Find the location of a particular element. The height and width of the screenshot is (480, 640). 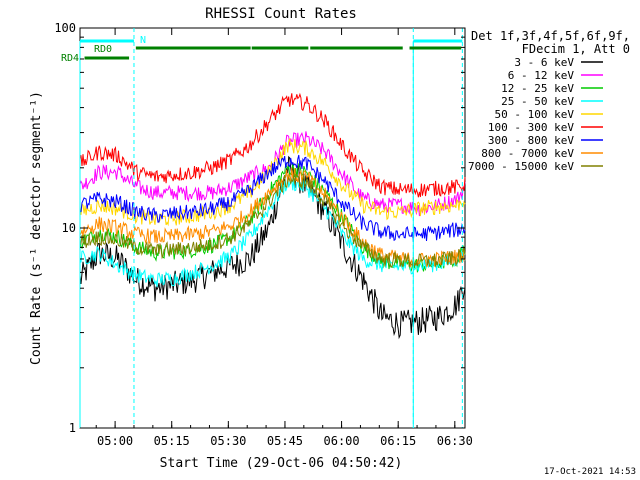

x-axis-label: Start Time (29-Oct-06 04:50:42) is located at coordinates (281, 463).